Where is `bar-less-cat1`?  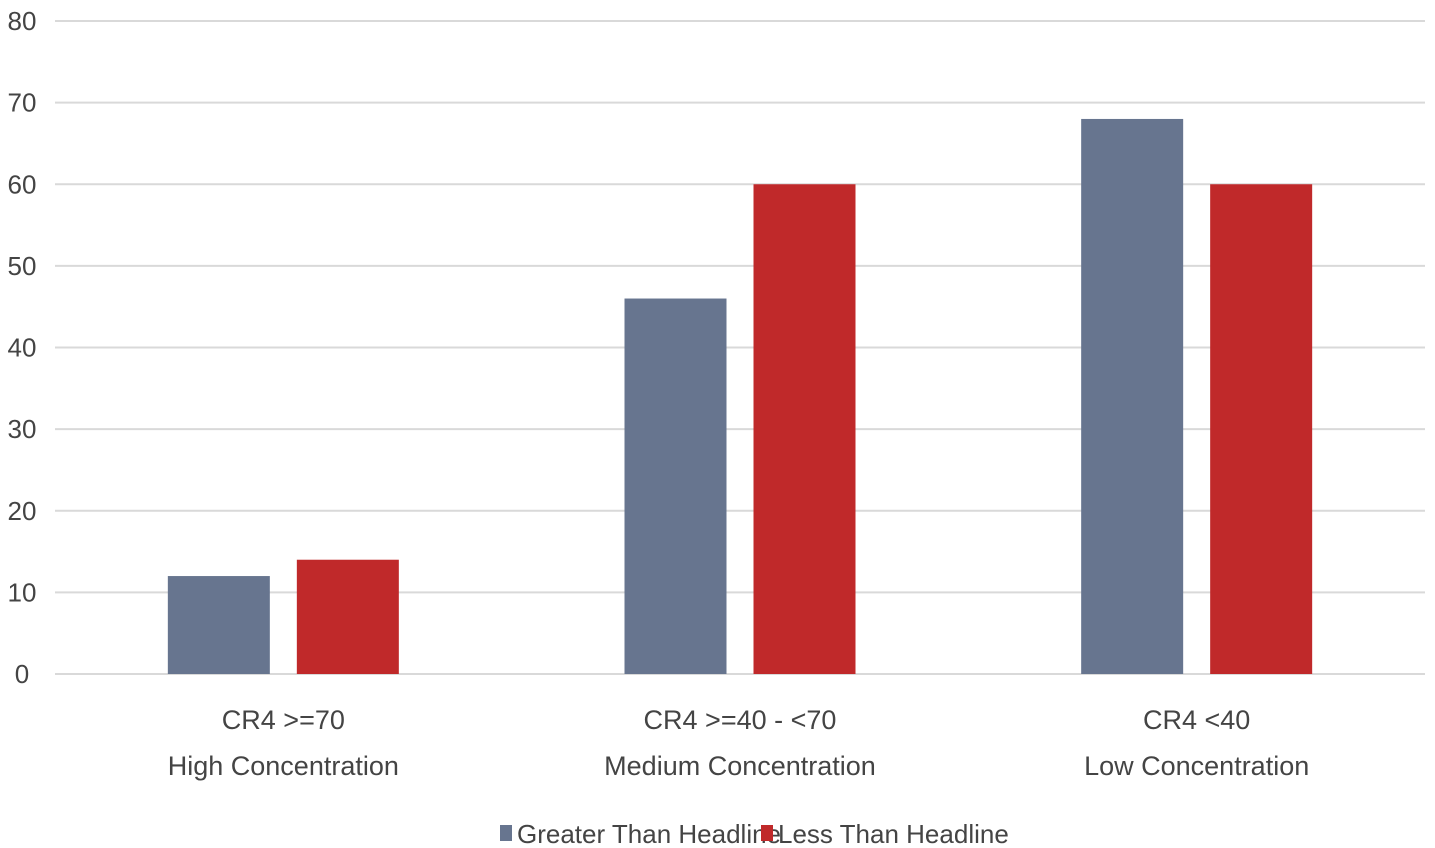
bar-less-cat1 is located at coordinates (347, 616).